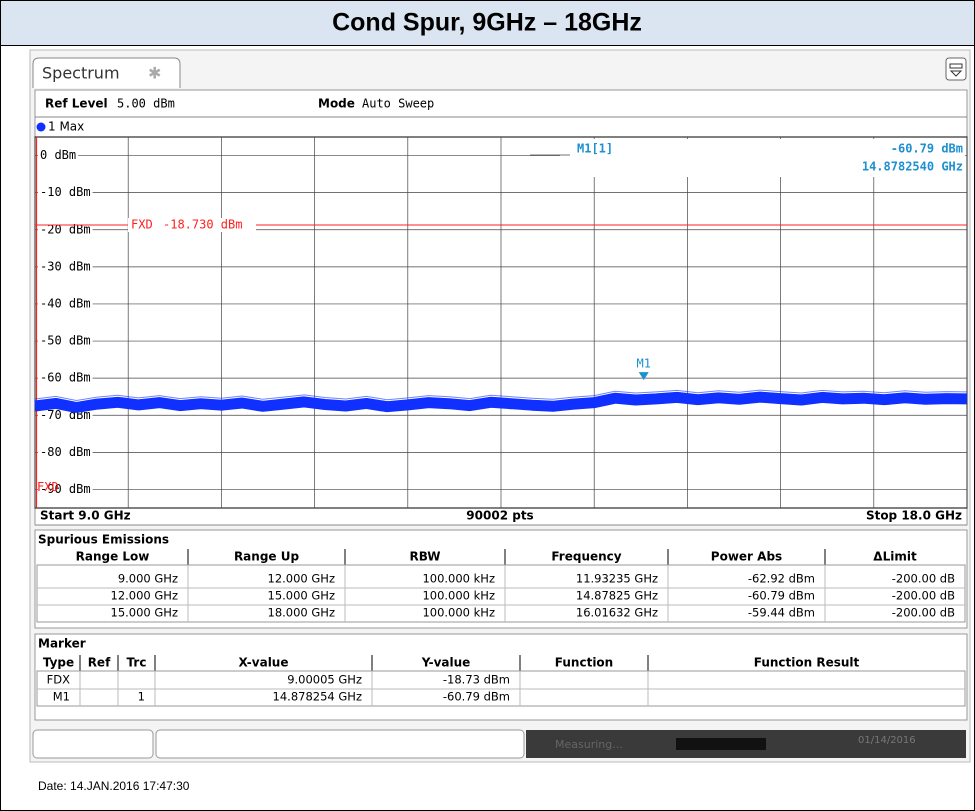 The image size is (975, 811). I want to click on y-tick-label: -40 dBm, so click(65, 303).